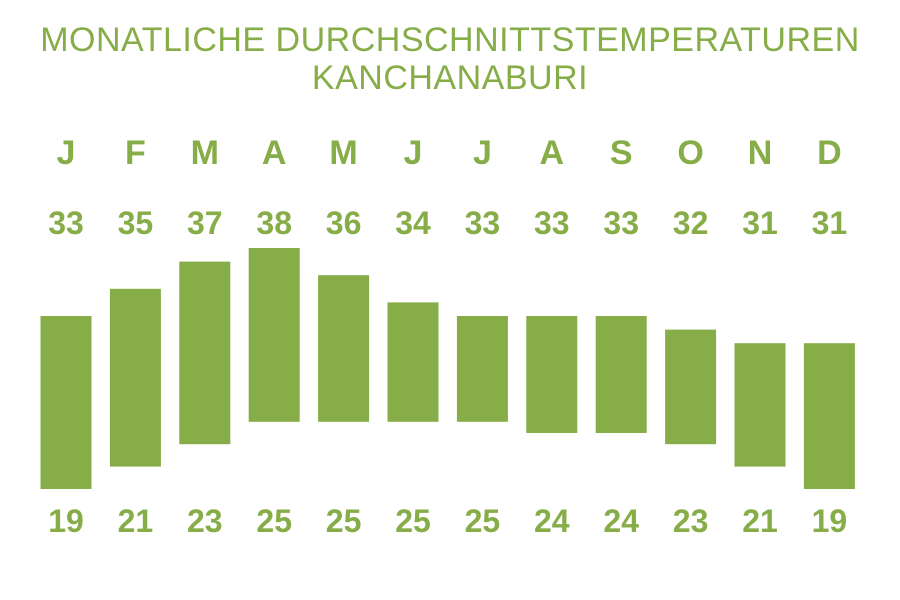  I want to click on month-label: D, so click(829, 153).